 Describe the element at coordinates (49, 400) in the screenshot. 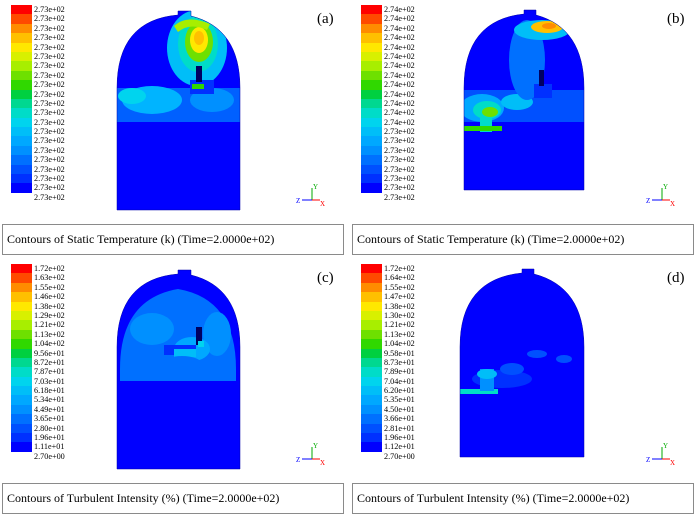

I see `legend-row: 5.34e+01` at that location.